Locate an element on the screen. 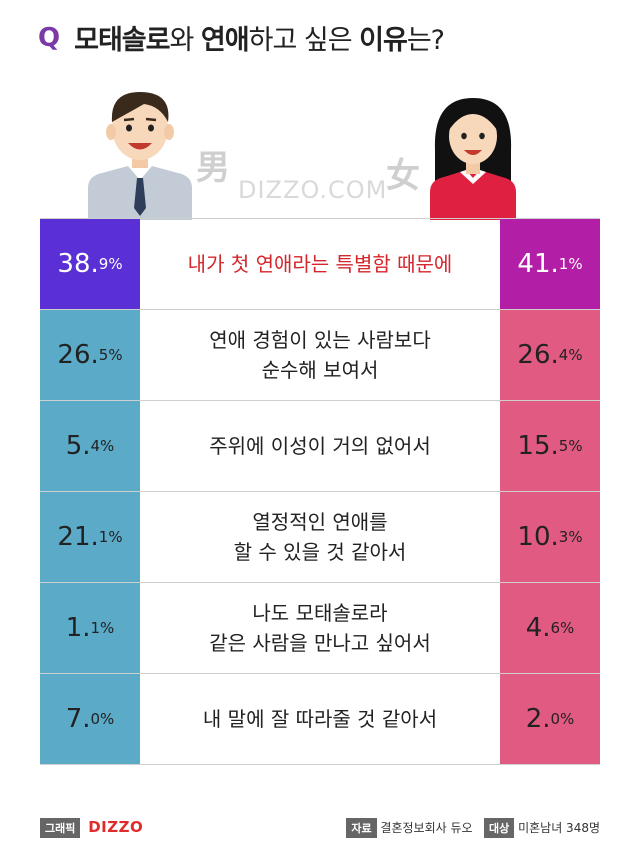 The height and width of the screenshot is (848, 640). reason-label: 열정적인 연애를 할 수 있을 것 같아서 is located at coordinates (320, 537).